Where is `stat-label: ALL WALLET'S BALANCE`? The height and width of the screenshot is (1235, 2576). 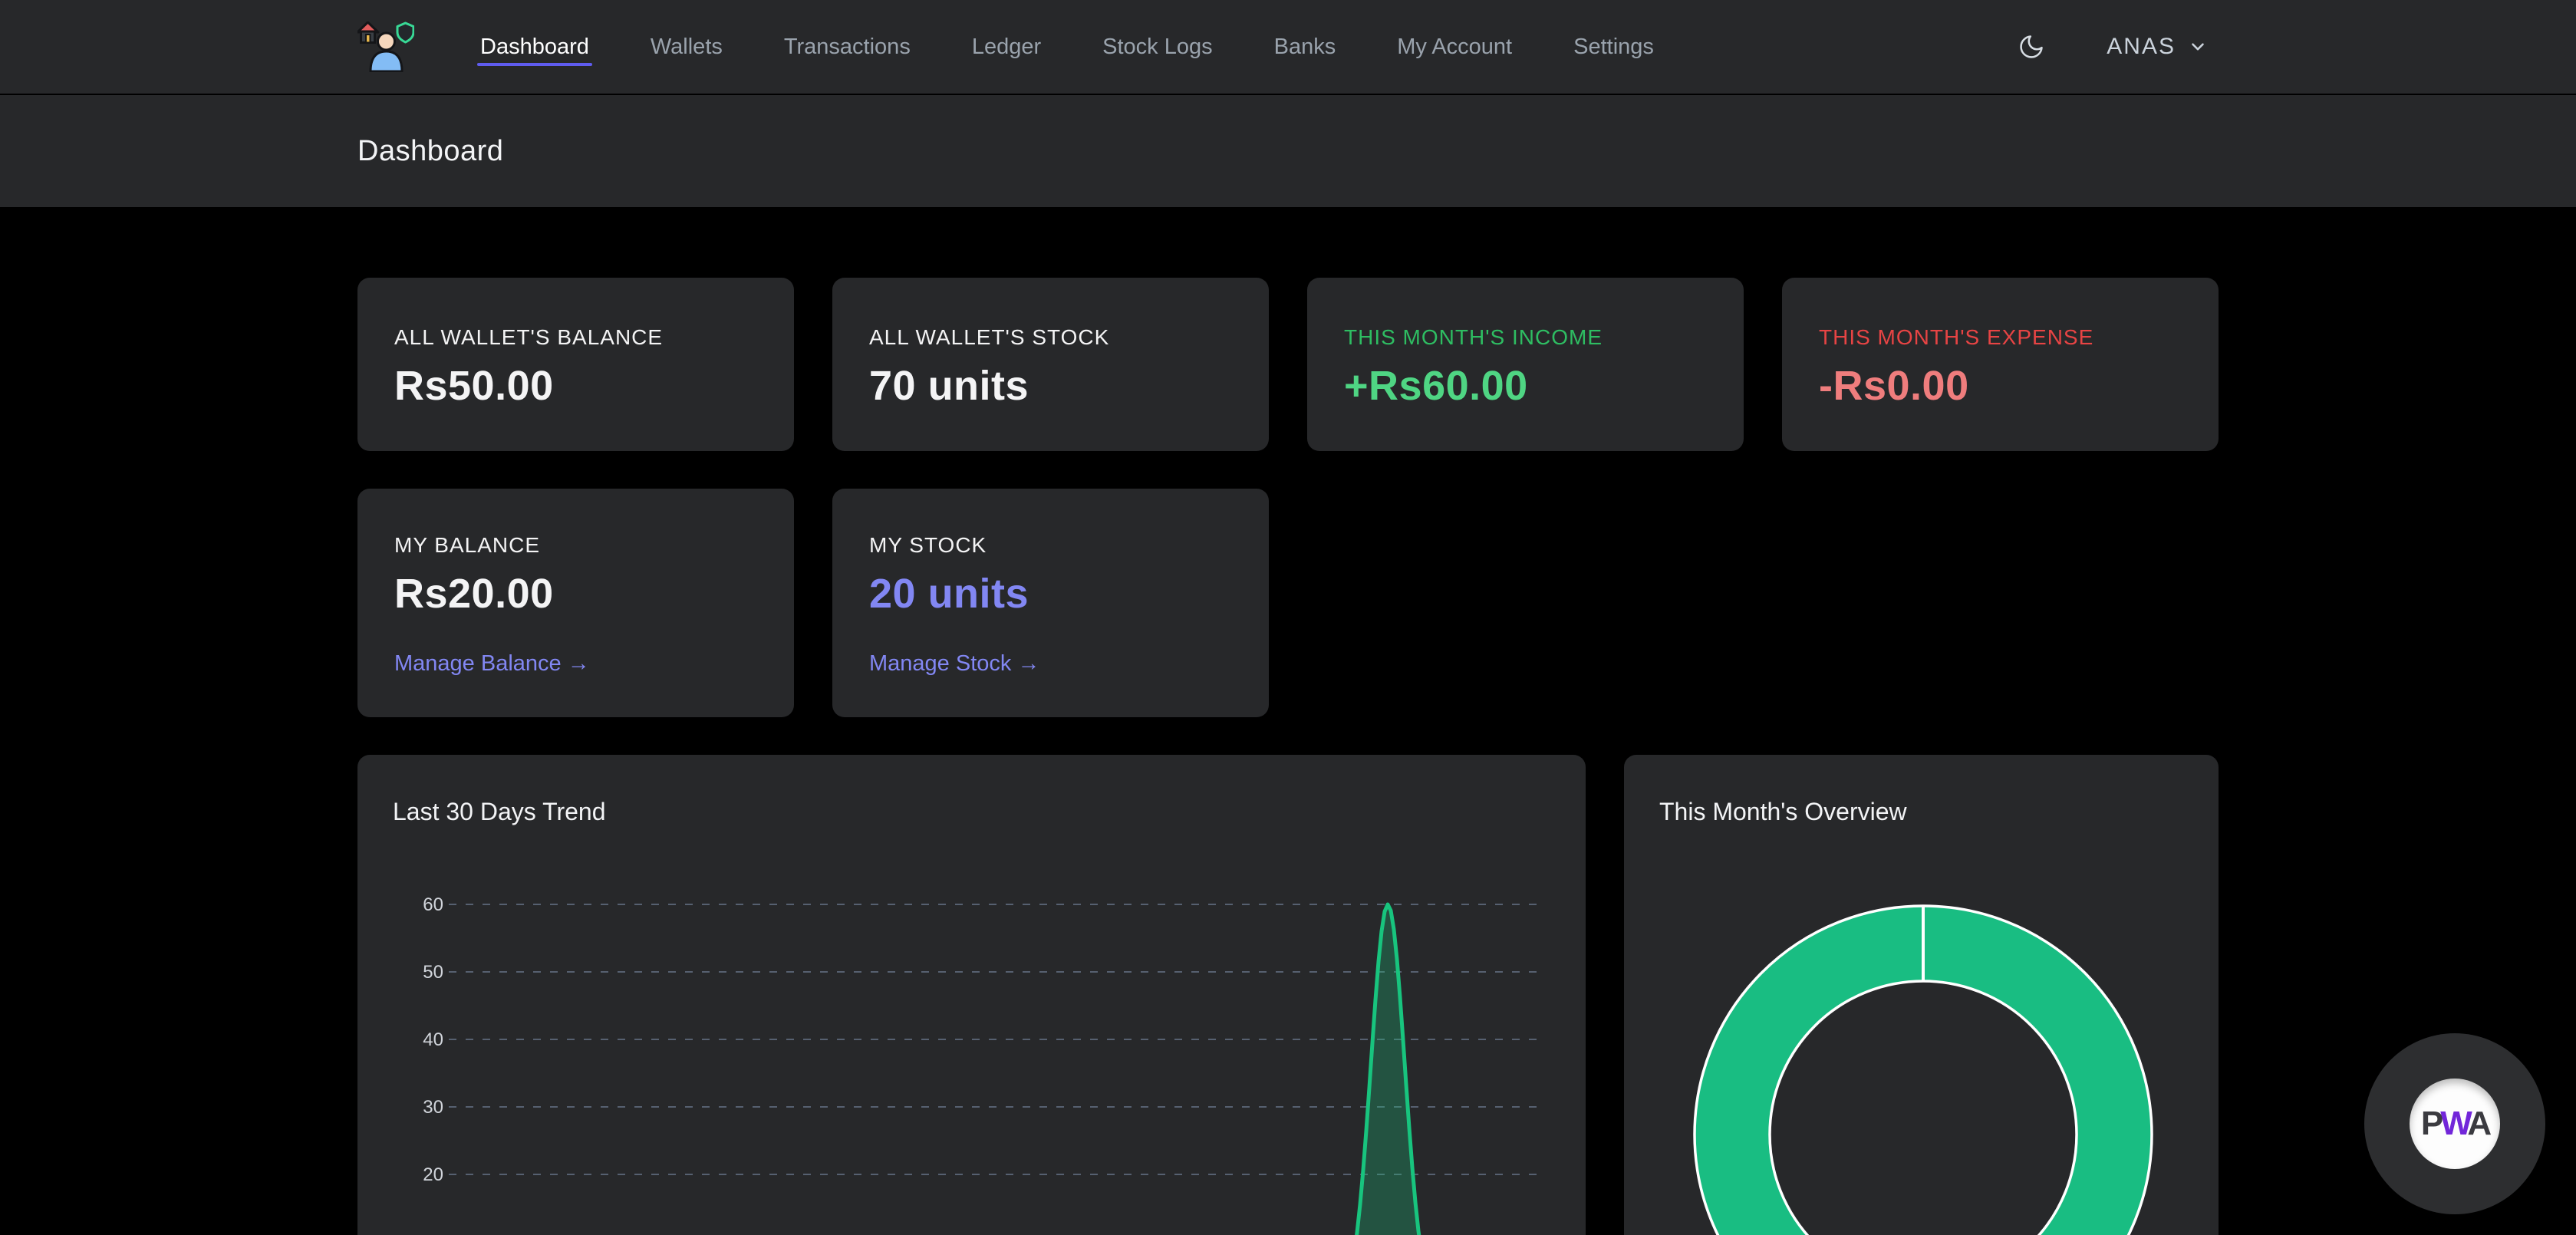 stat-label: ALL WALLET'S BALANCE is located at coordinates (529, 337).